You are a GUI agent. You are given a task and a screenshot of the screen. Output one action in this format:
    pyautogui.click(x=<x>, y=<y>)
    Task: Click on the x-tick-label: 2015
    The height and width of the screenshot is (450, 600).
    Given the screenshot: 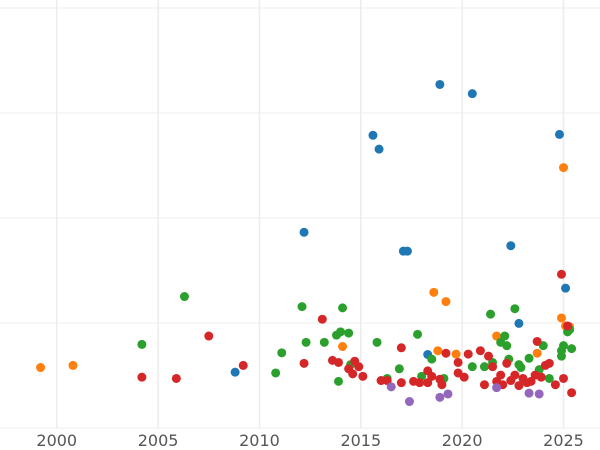 What is the action you would take?
    pyautogui.click(x=360, y=440)
    